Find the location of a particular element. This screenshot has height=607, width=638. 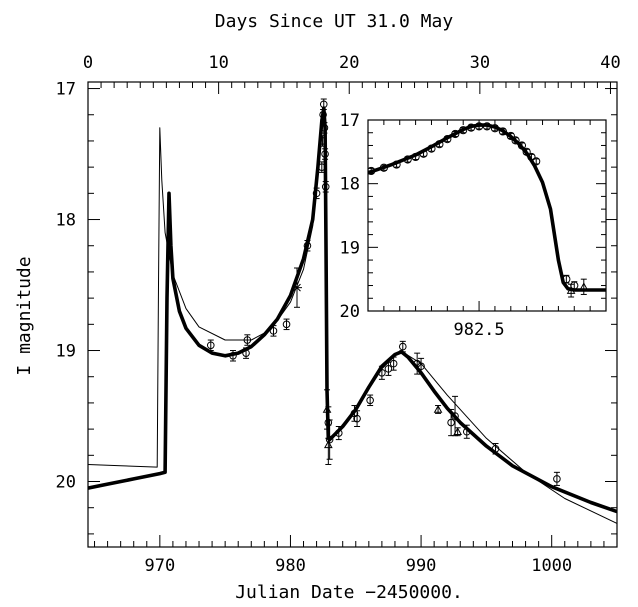

inset-y-tick-label: 19 is located at coordinates (350, 248).